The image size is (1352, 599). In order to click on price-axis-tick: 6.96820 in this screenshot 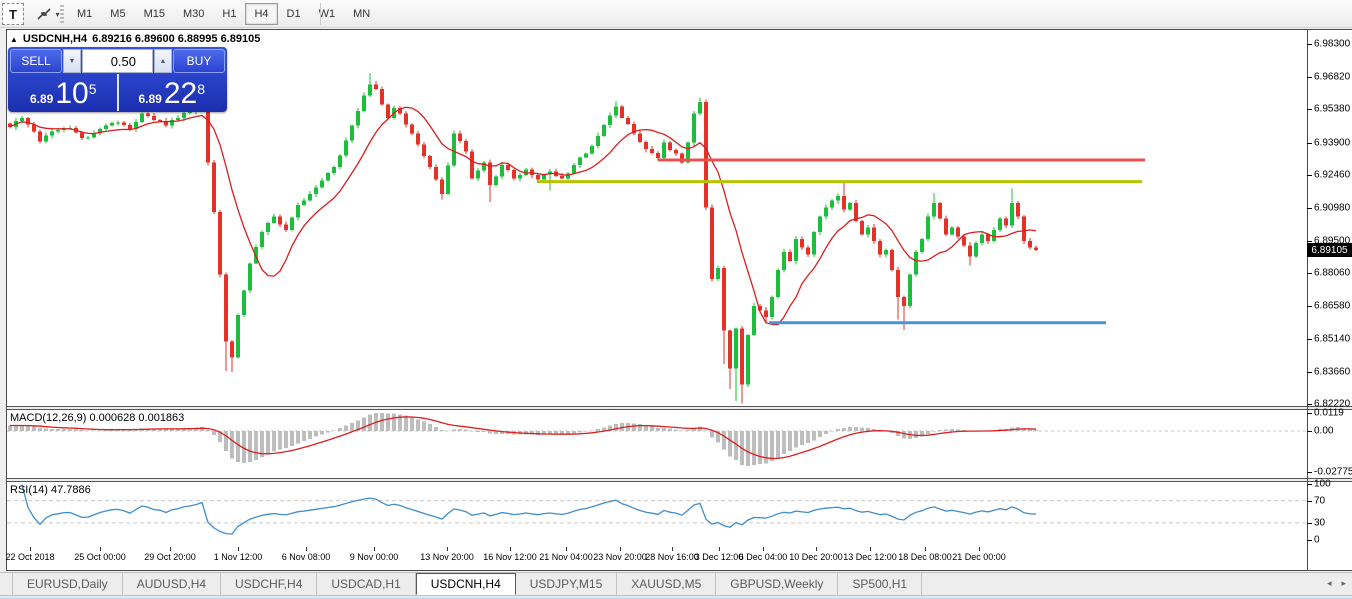, I will do `click(1332, 77)`.